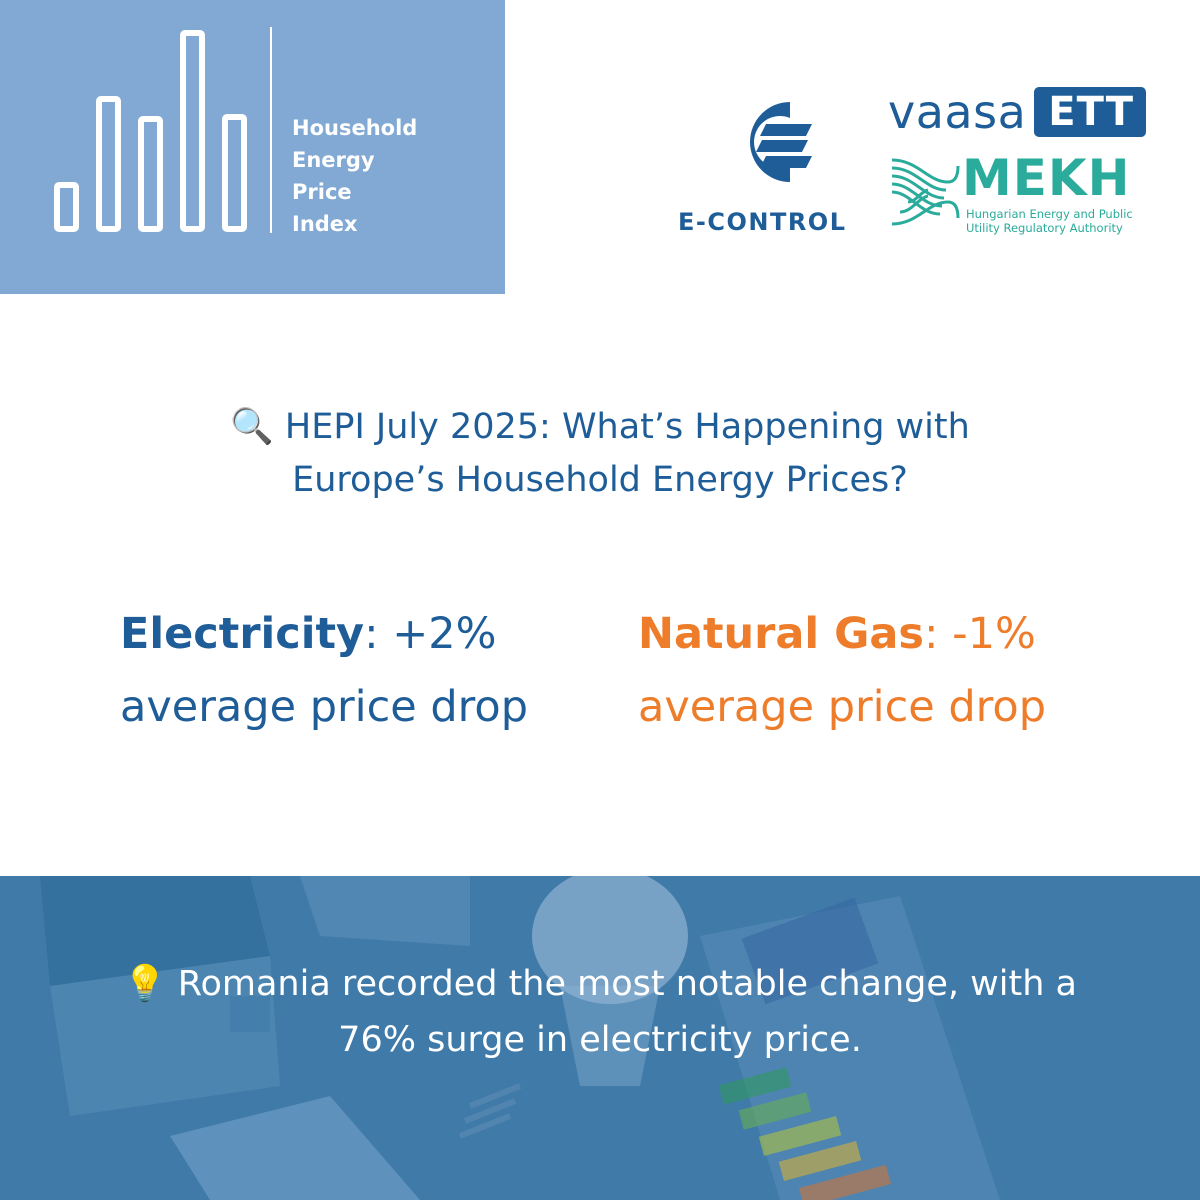  I want to click on mekh-subtitle-line2: Utility Regulatory Authority, so click(1044, 228).